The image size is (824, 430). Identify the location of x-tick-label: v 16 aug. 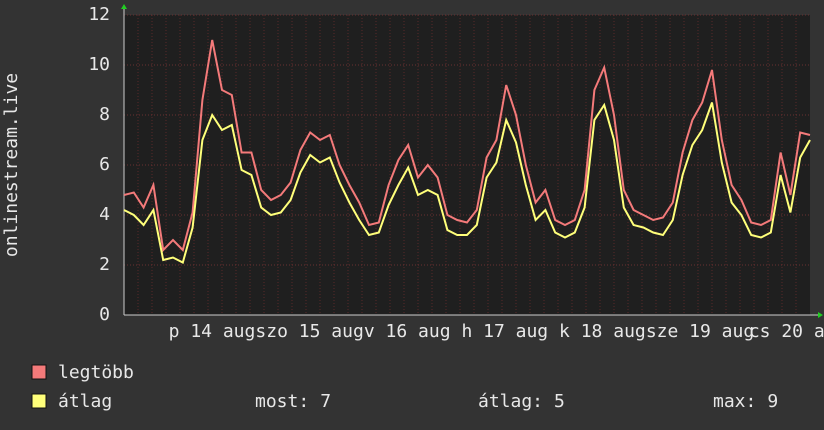
(407, 331).